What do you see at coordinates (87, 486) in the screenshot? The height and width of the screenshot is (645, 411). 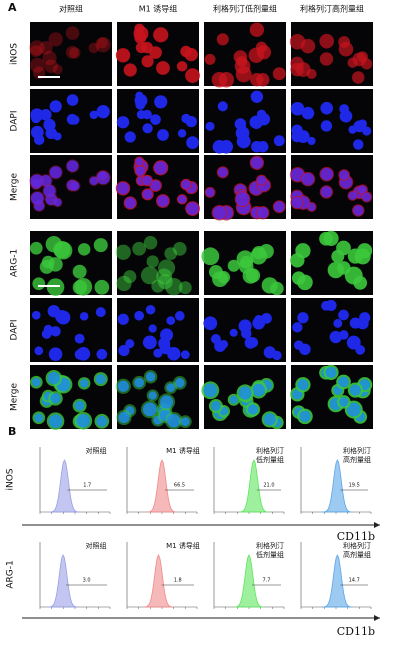 I see `gate-percent: 1.7` at bounding box center [87, 486].